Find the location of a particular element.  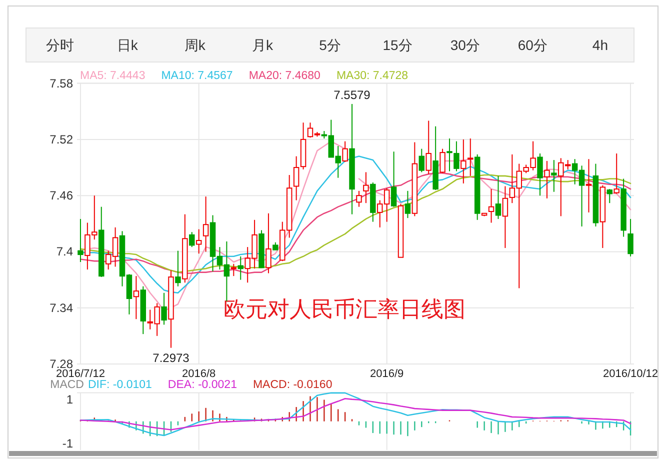

text: 4h is located at coordinates (600, 45).